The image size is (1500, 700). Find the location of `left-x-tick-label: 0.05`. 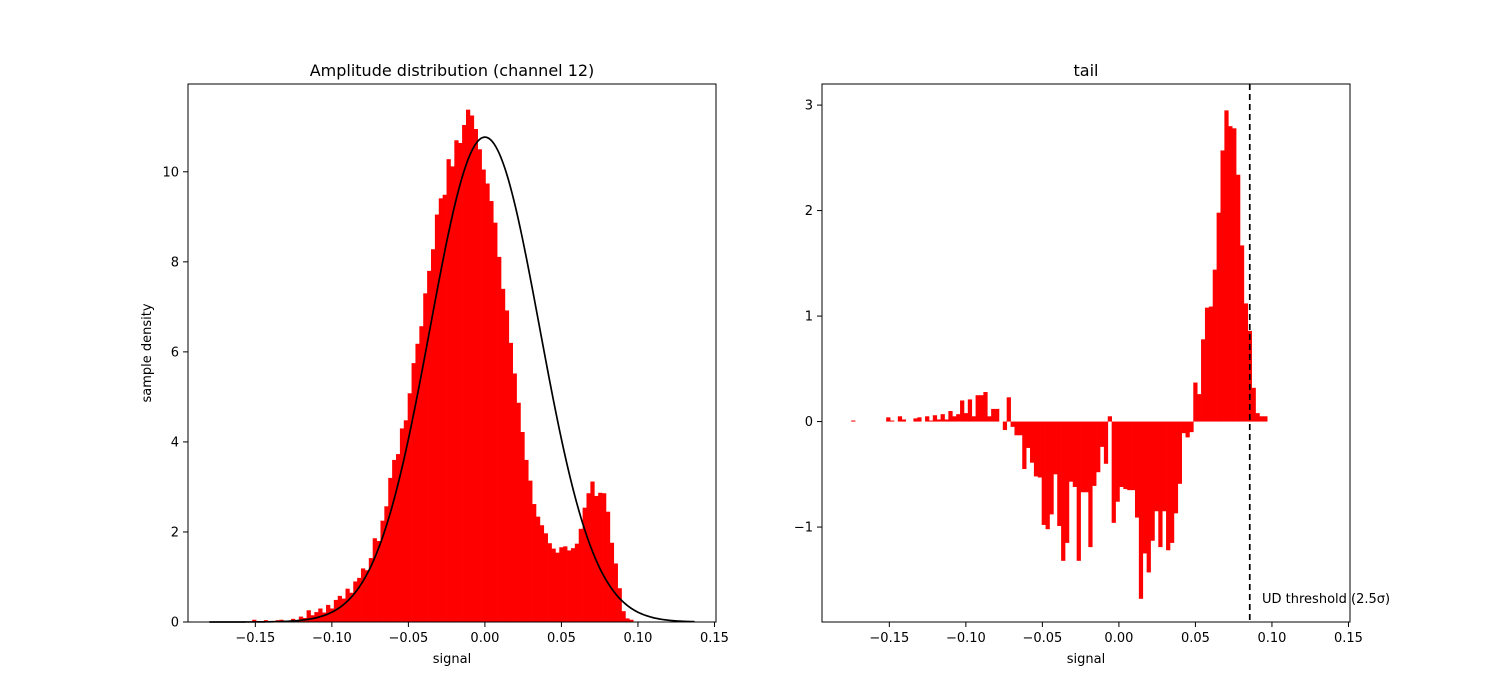

left-x-tick-label: 0.05 is located at coordinates (561, 638).